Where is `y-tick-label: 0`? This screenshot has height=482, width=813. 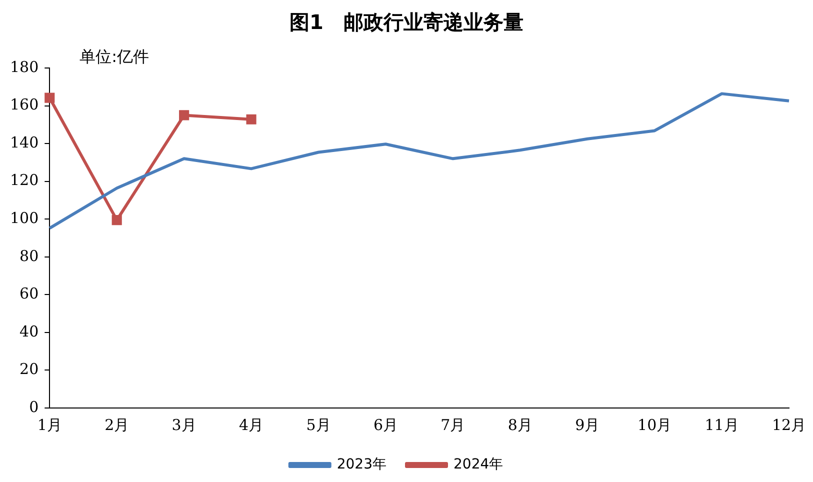
y-tick-label: 0 is located at coordinates (34, 407).